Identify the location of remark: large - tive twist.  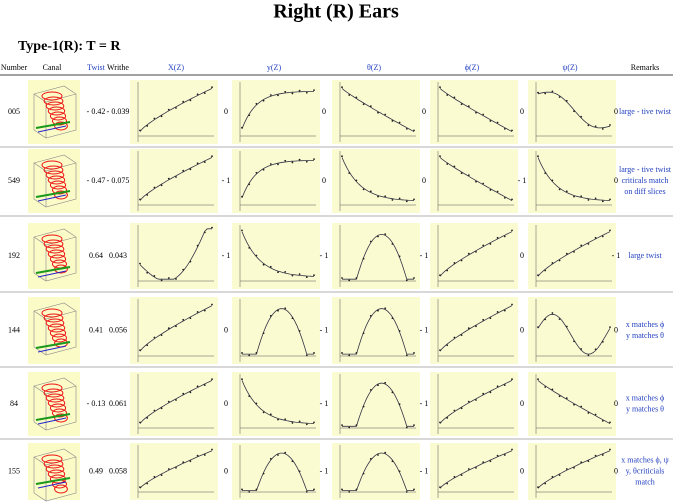
(645, 111).